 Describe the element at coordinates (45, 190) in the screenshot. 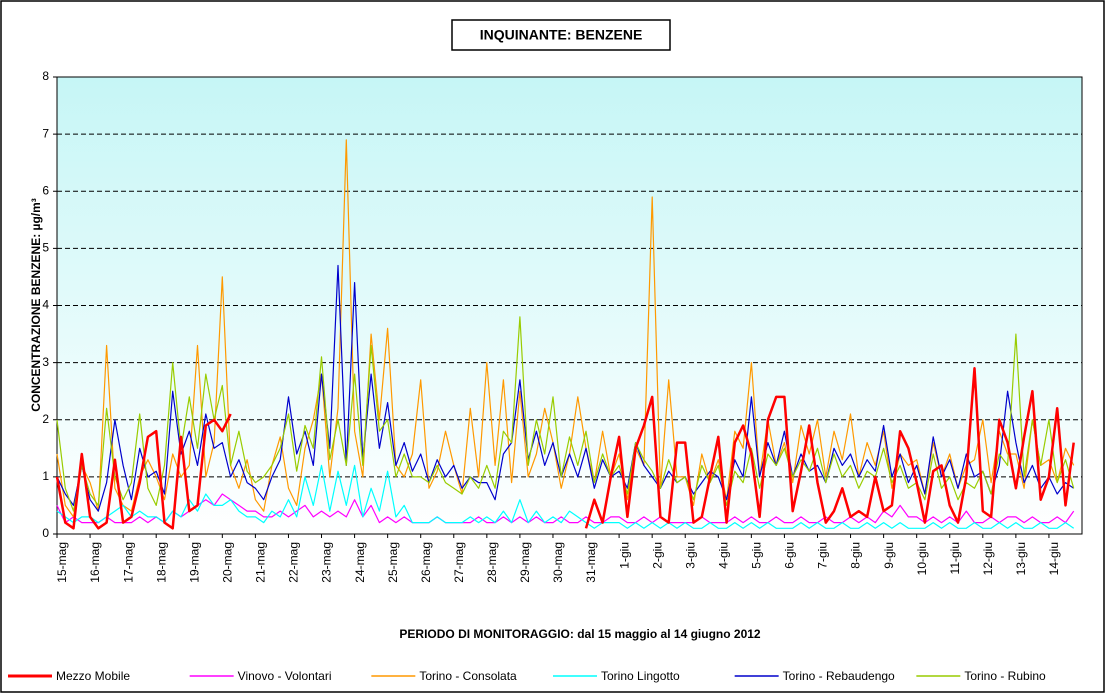

I see `y-tick-label: 6` at that location.